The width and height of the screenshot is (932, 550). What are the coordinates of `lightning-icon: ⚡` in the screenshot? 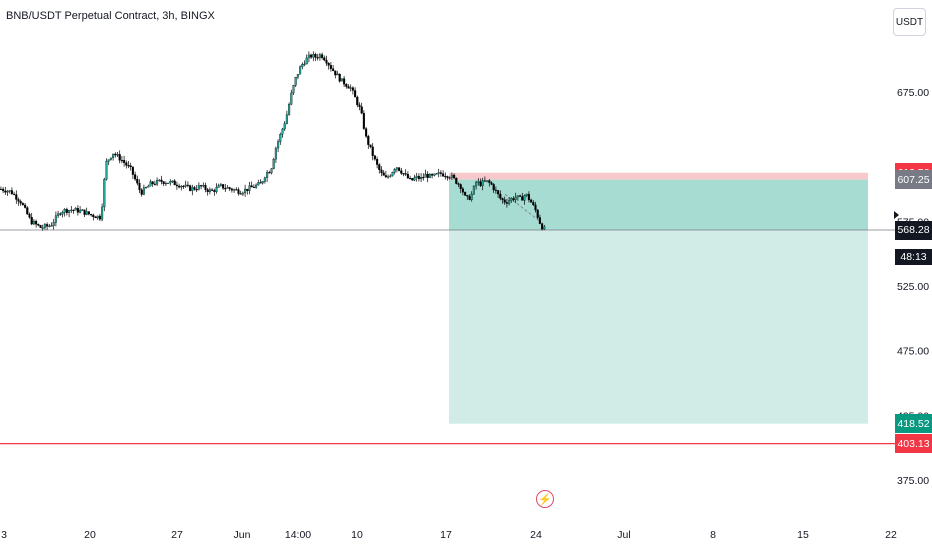 It's located at (545, 499).